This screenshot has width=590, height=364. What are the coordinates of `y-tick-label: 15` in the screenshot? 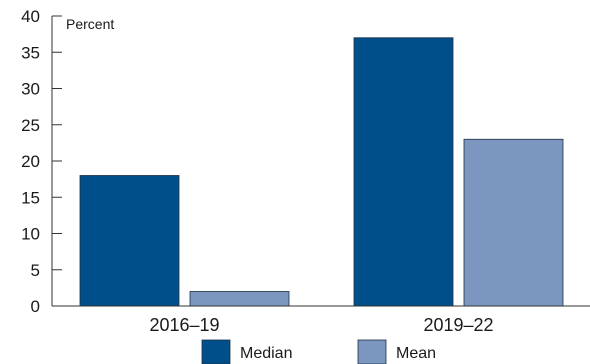 It's located at (30, 197).